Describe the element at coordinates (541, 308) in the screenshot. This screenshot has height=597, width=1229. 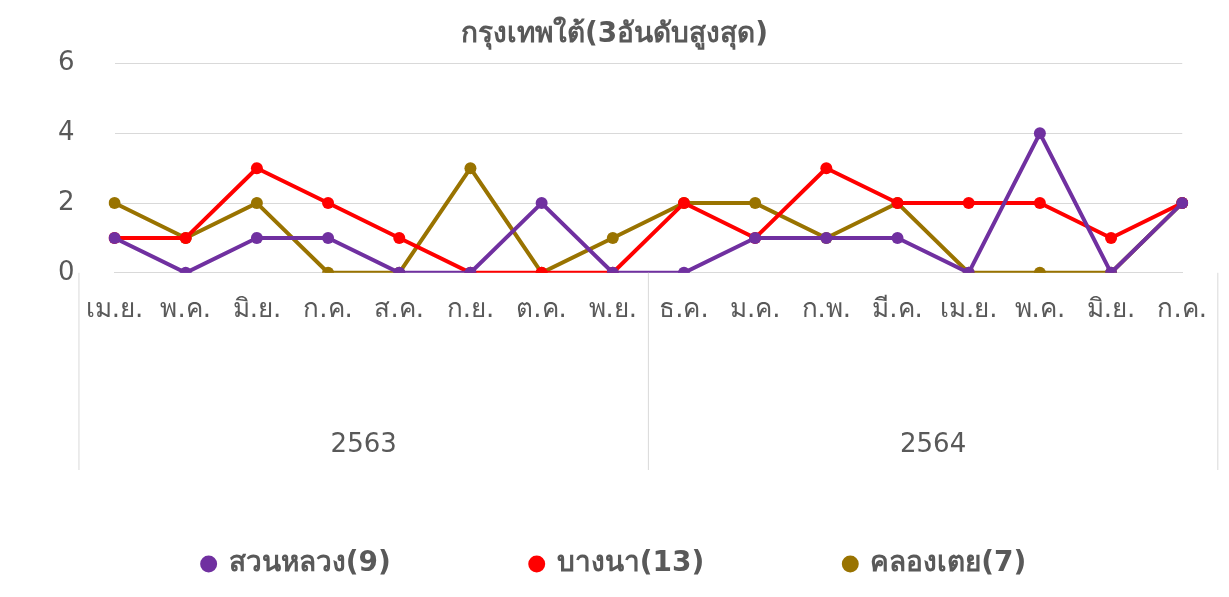
I see `x-tick-label: ต.ค.` at that location.